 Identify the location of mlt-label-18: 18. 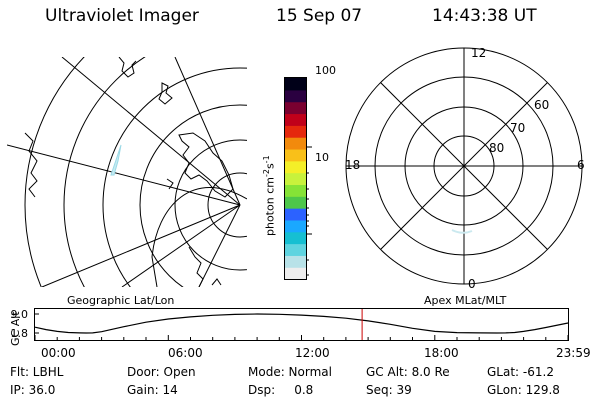
(353, 165).